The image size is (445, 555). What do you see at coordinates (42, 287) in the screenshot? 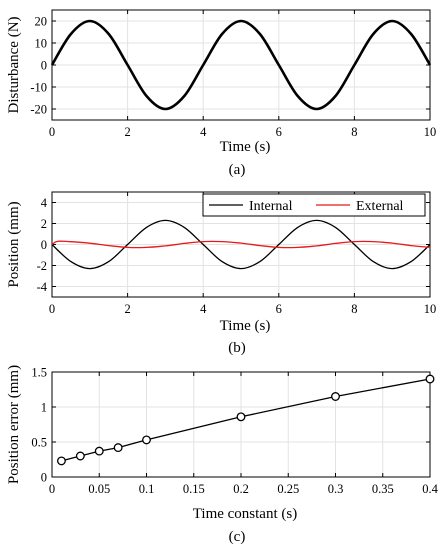
I see `y-tick-label: -4` at bounding box center [42, 287].